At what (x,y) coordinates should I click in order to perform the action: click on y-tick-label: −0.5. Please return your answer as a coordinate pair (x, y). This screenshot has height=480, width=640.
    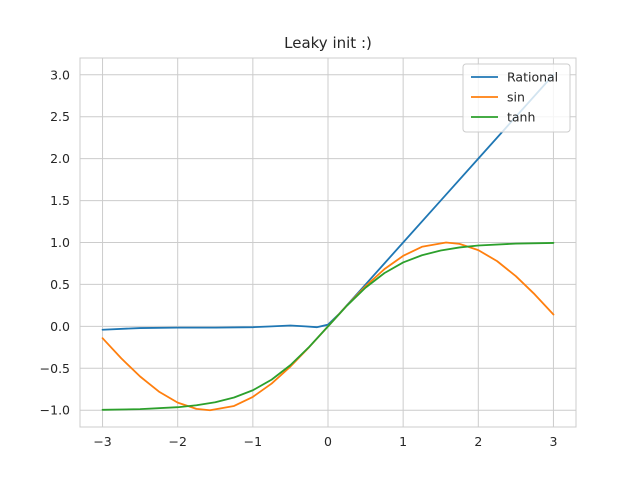
    Looking at the image, I should click on (55, 368).